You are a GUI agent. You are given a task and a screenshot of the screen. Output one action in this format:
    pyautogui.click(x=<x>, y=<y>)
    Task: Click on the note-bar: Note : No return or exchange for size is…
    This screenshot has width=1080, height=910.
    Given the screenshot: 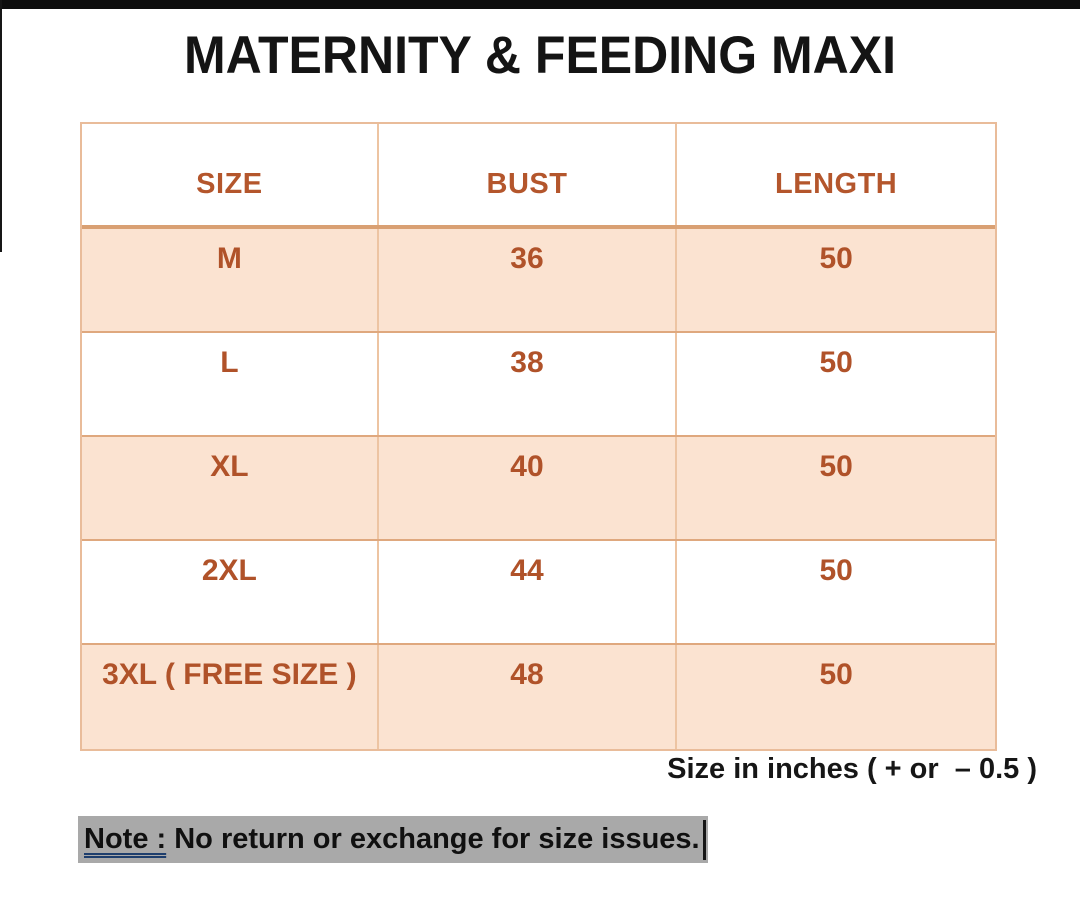 What is the action you would take?
    pyautogui.click(x=393, y=839)
    